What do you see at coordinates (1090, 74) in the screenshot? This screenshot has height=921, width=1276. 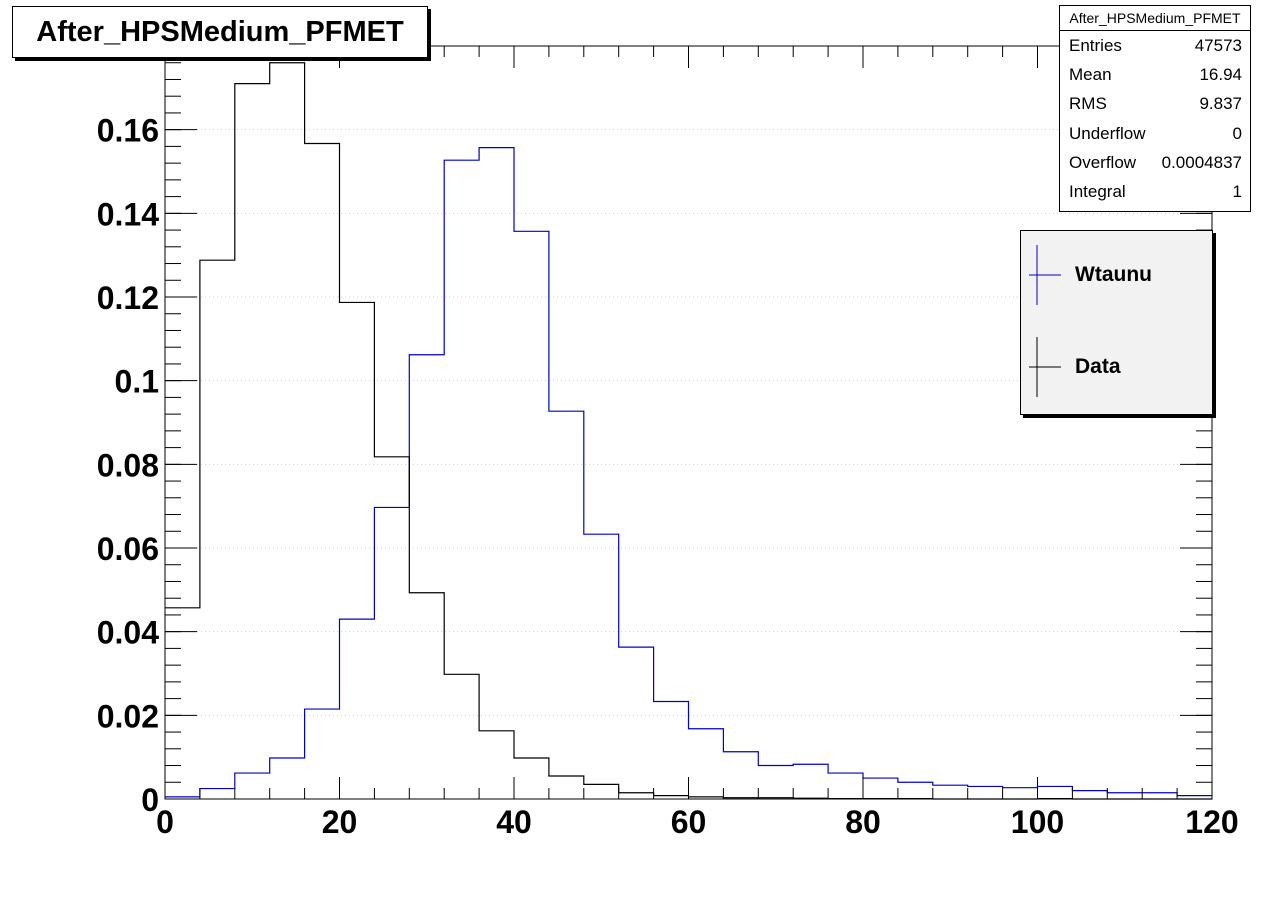 I see `stats-label: Mean` at bounding box center [1090, 74].